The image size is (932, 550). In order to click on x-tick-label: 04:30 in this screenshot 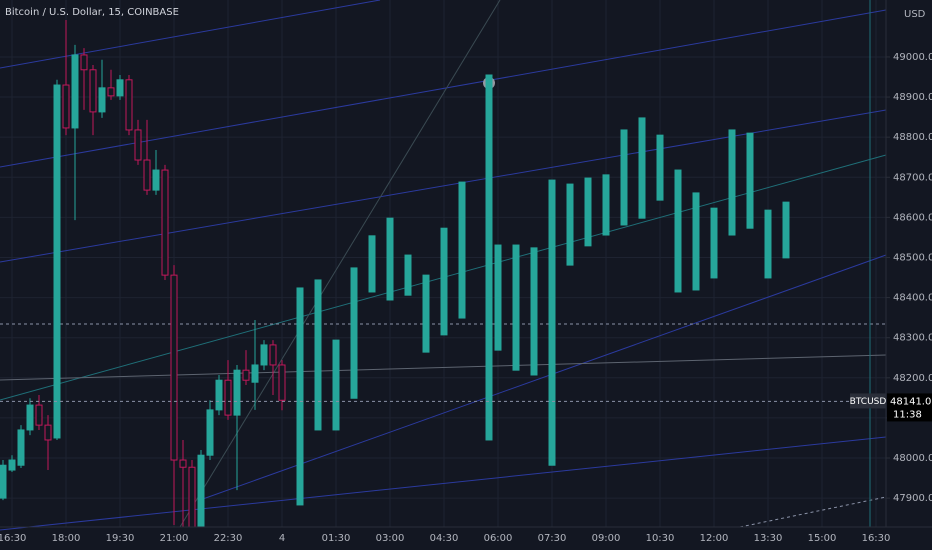, I will do `click(444, 538)`.